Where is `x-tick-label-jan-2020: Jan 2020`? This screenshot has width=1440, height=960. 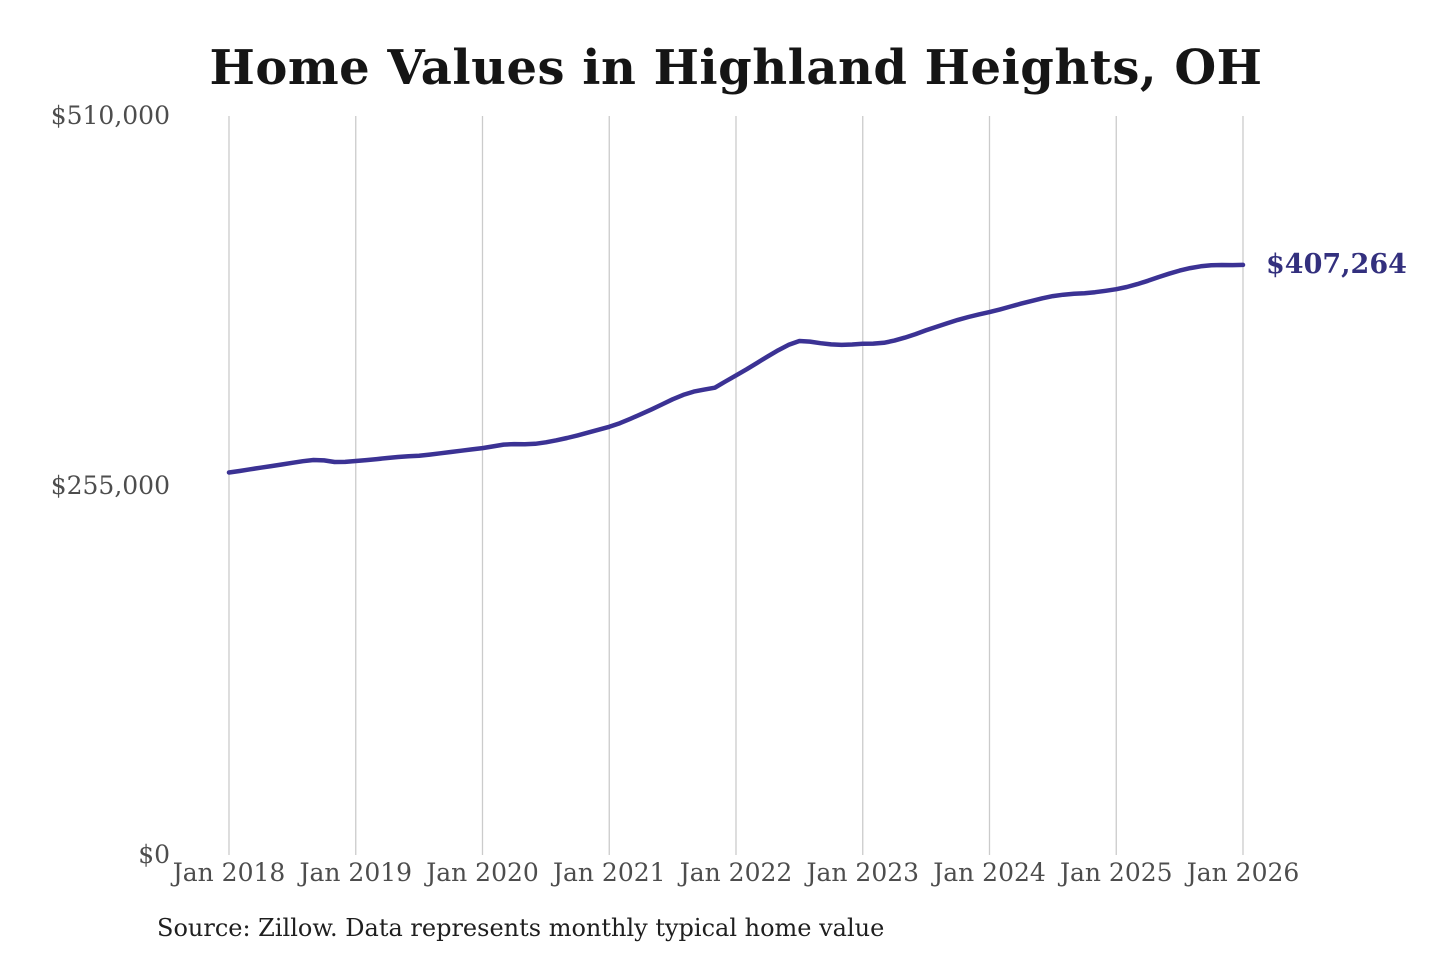
x-tick-label-jan-2020: Jan 2020 is located at coordinates (482, 872).